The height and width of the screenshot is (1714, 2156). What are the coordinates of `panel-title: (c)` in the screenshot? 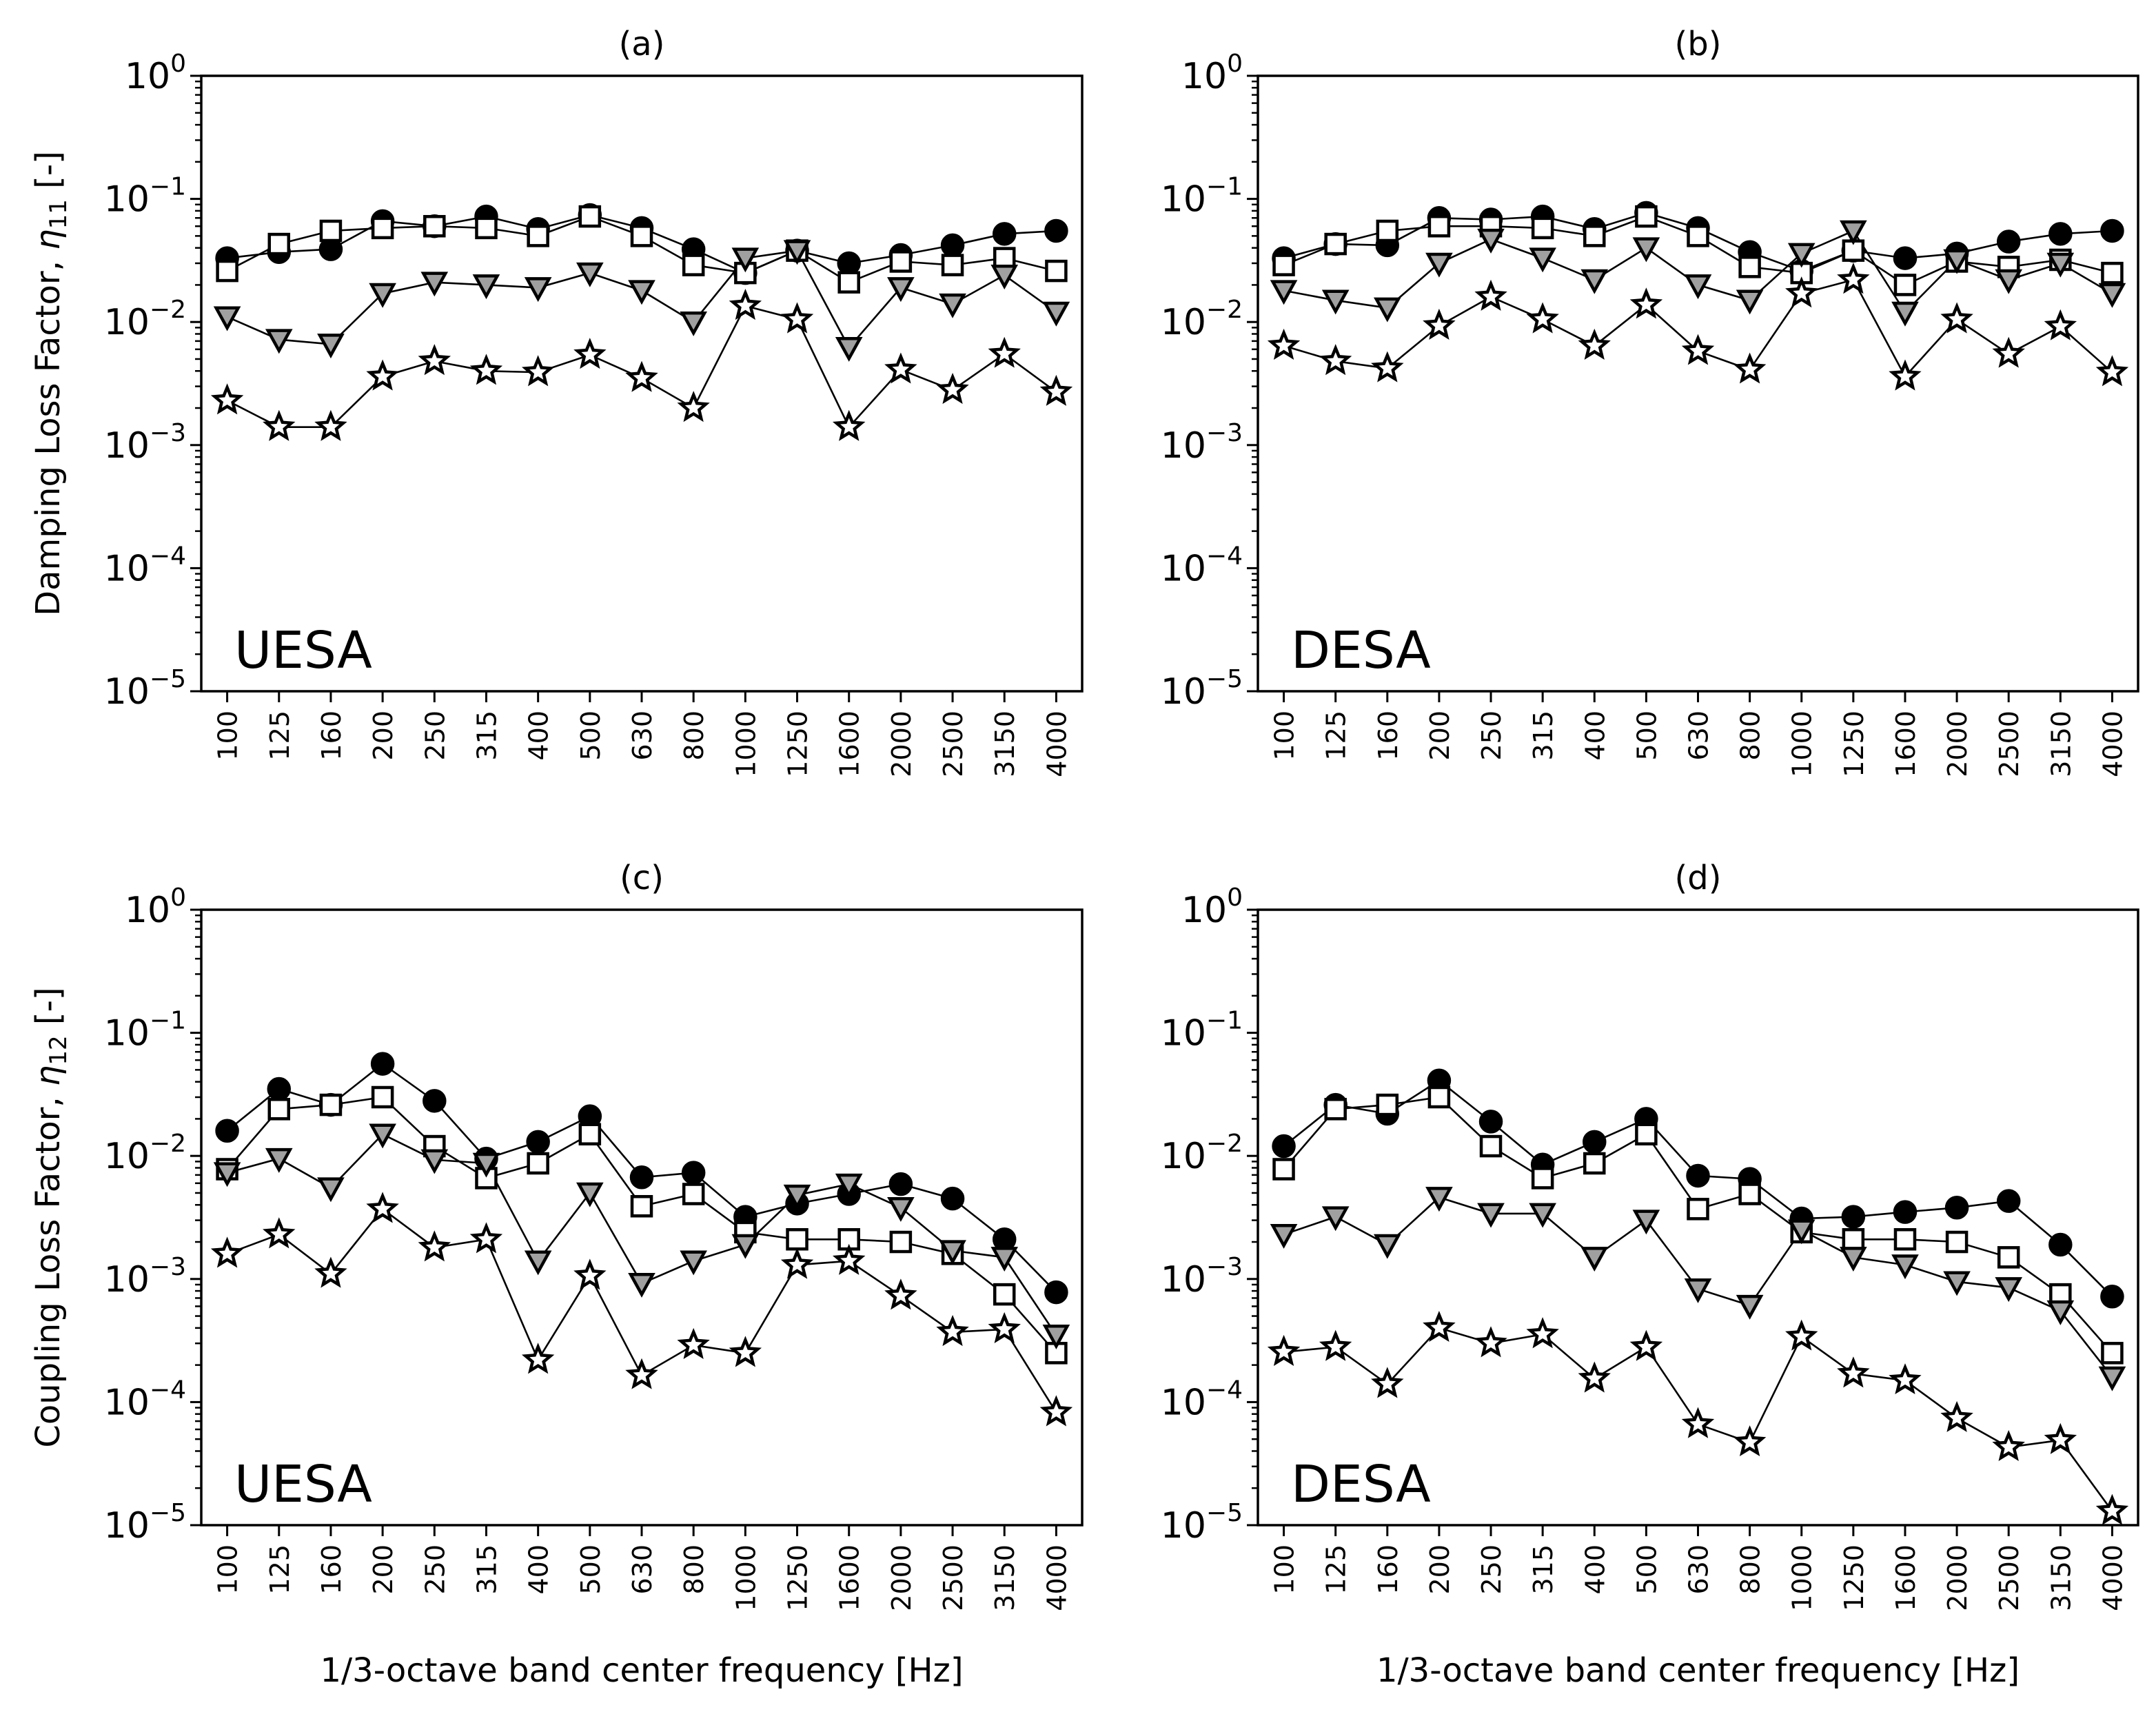 It's located at (642, 878).